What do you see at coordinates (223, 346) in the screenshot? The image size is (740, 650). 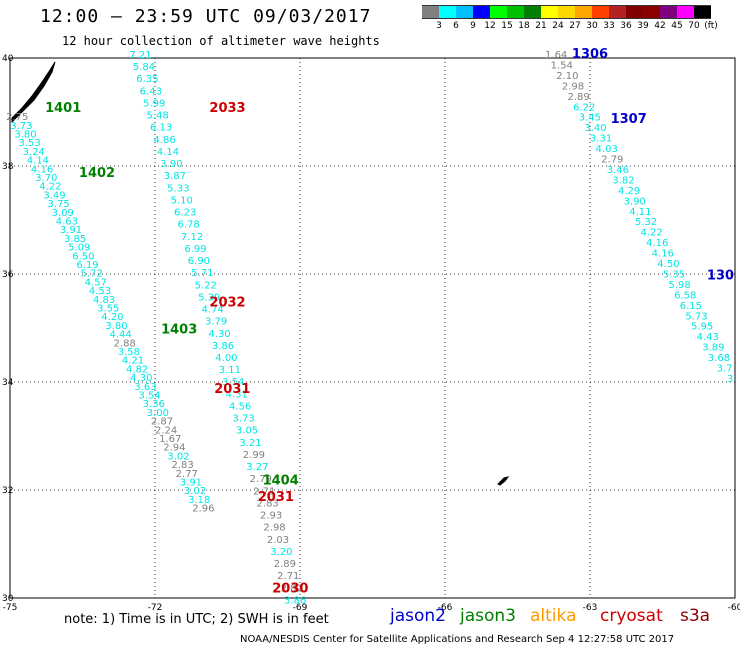 I see `wave-height-value: 3.86` at bounding box center [223, 346].